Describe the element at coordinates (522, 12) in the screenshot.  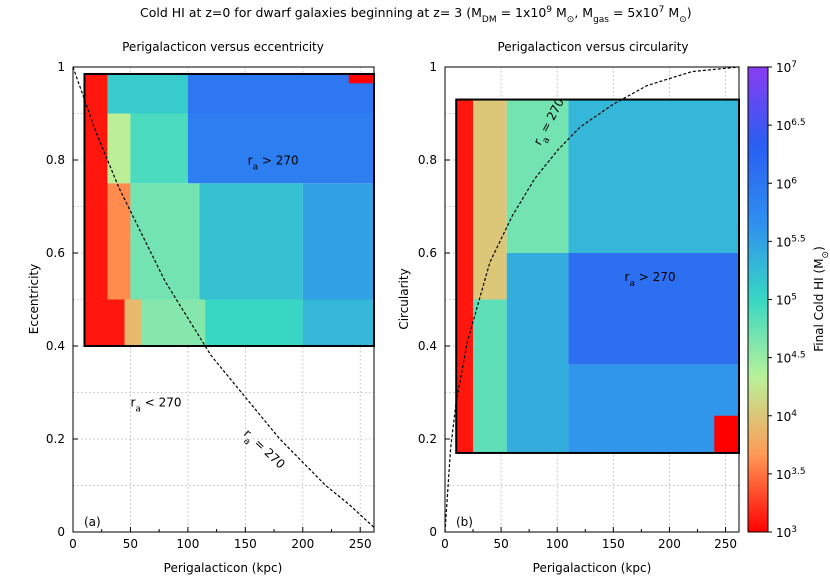
I see `suptitle-mid1: = 1x10` at that location.